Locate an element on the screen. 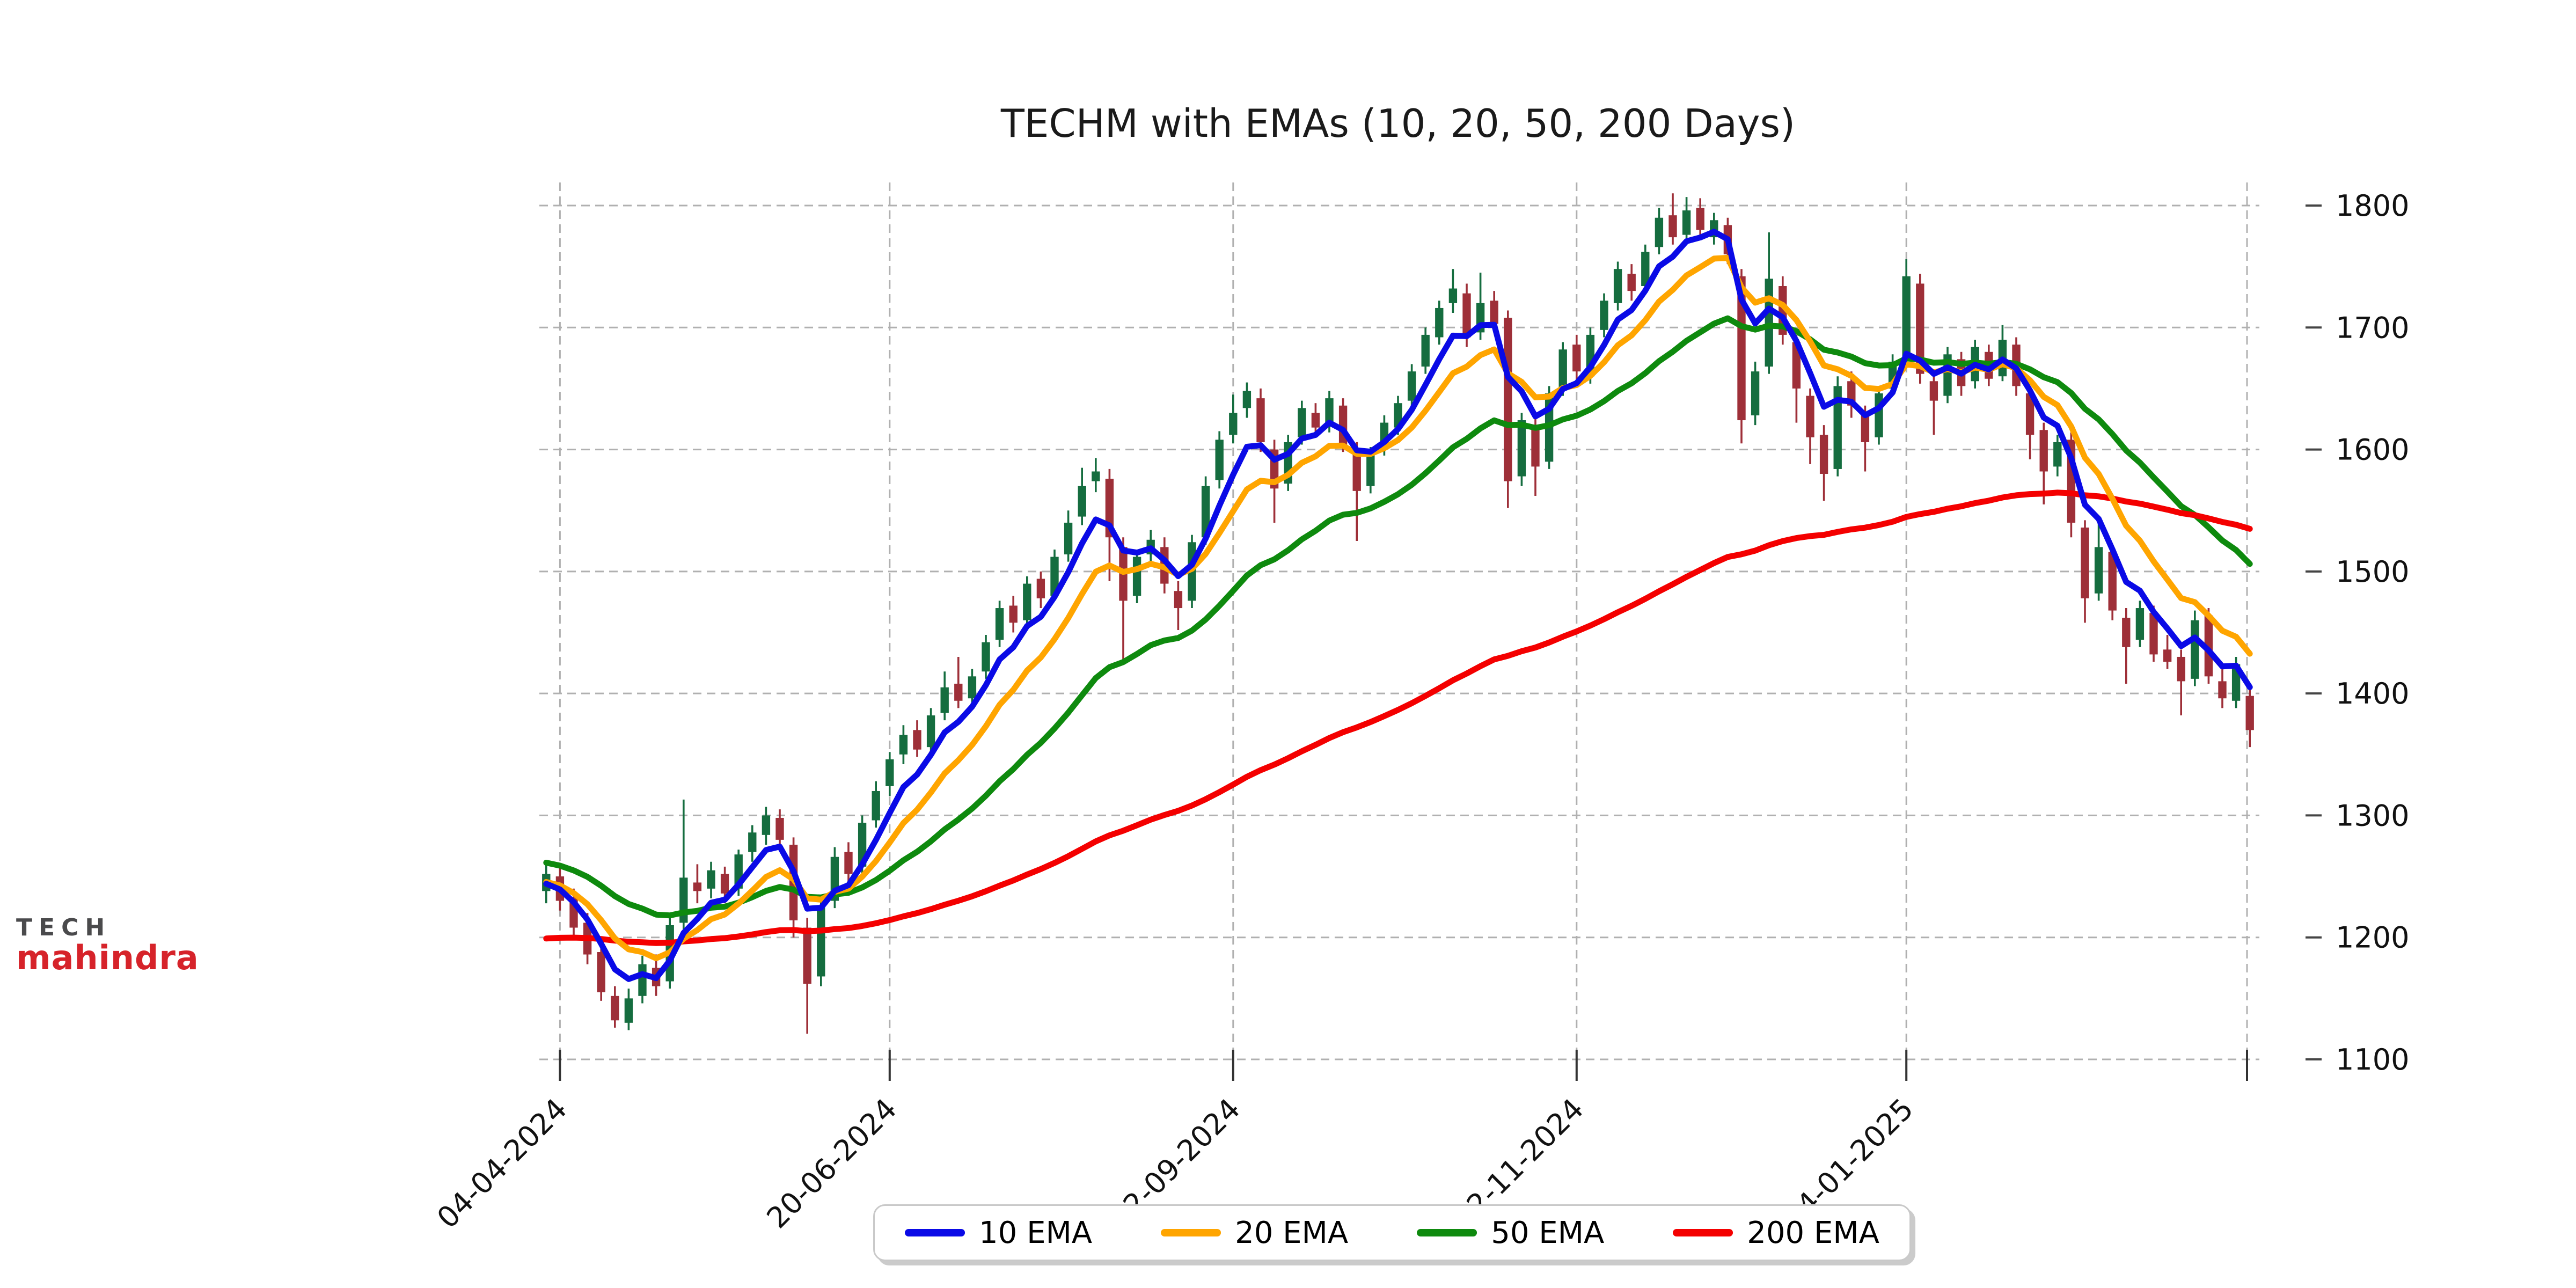 Image resolution: width=2576 pixels, height=1288 pixels. legend-item-50-ema: 50 EMA is located at coordinates (1510, 1233).